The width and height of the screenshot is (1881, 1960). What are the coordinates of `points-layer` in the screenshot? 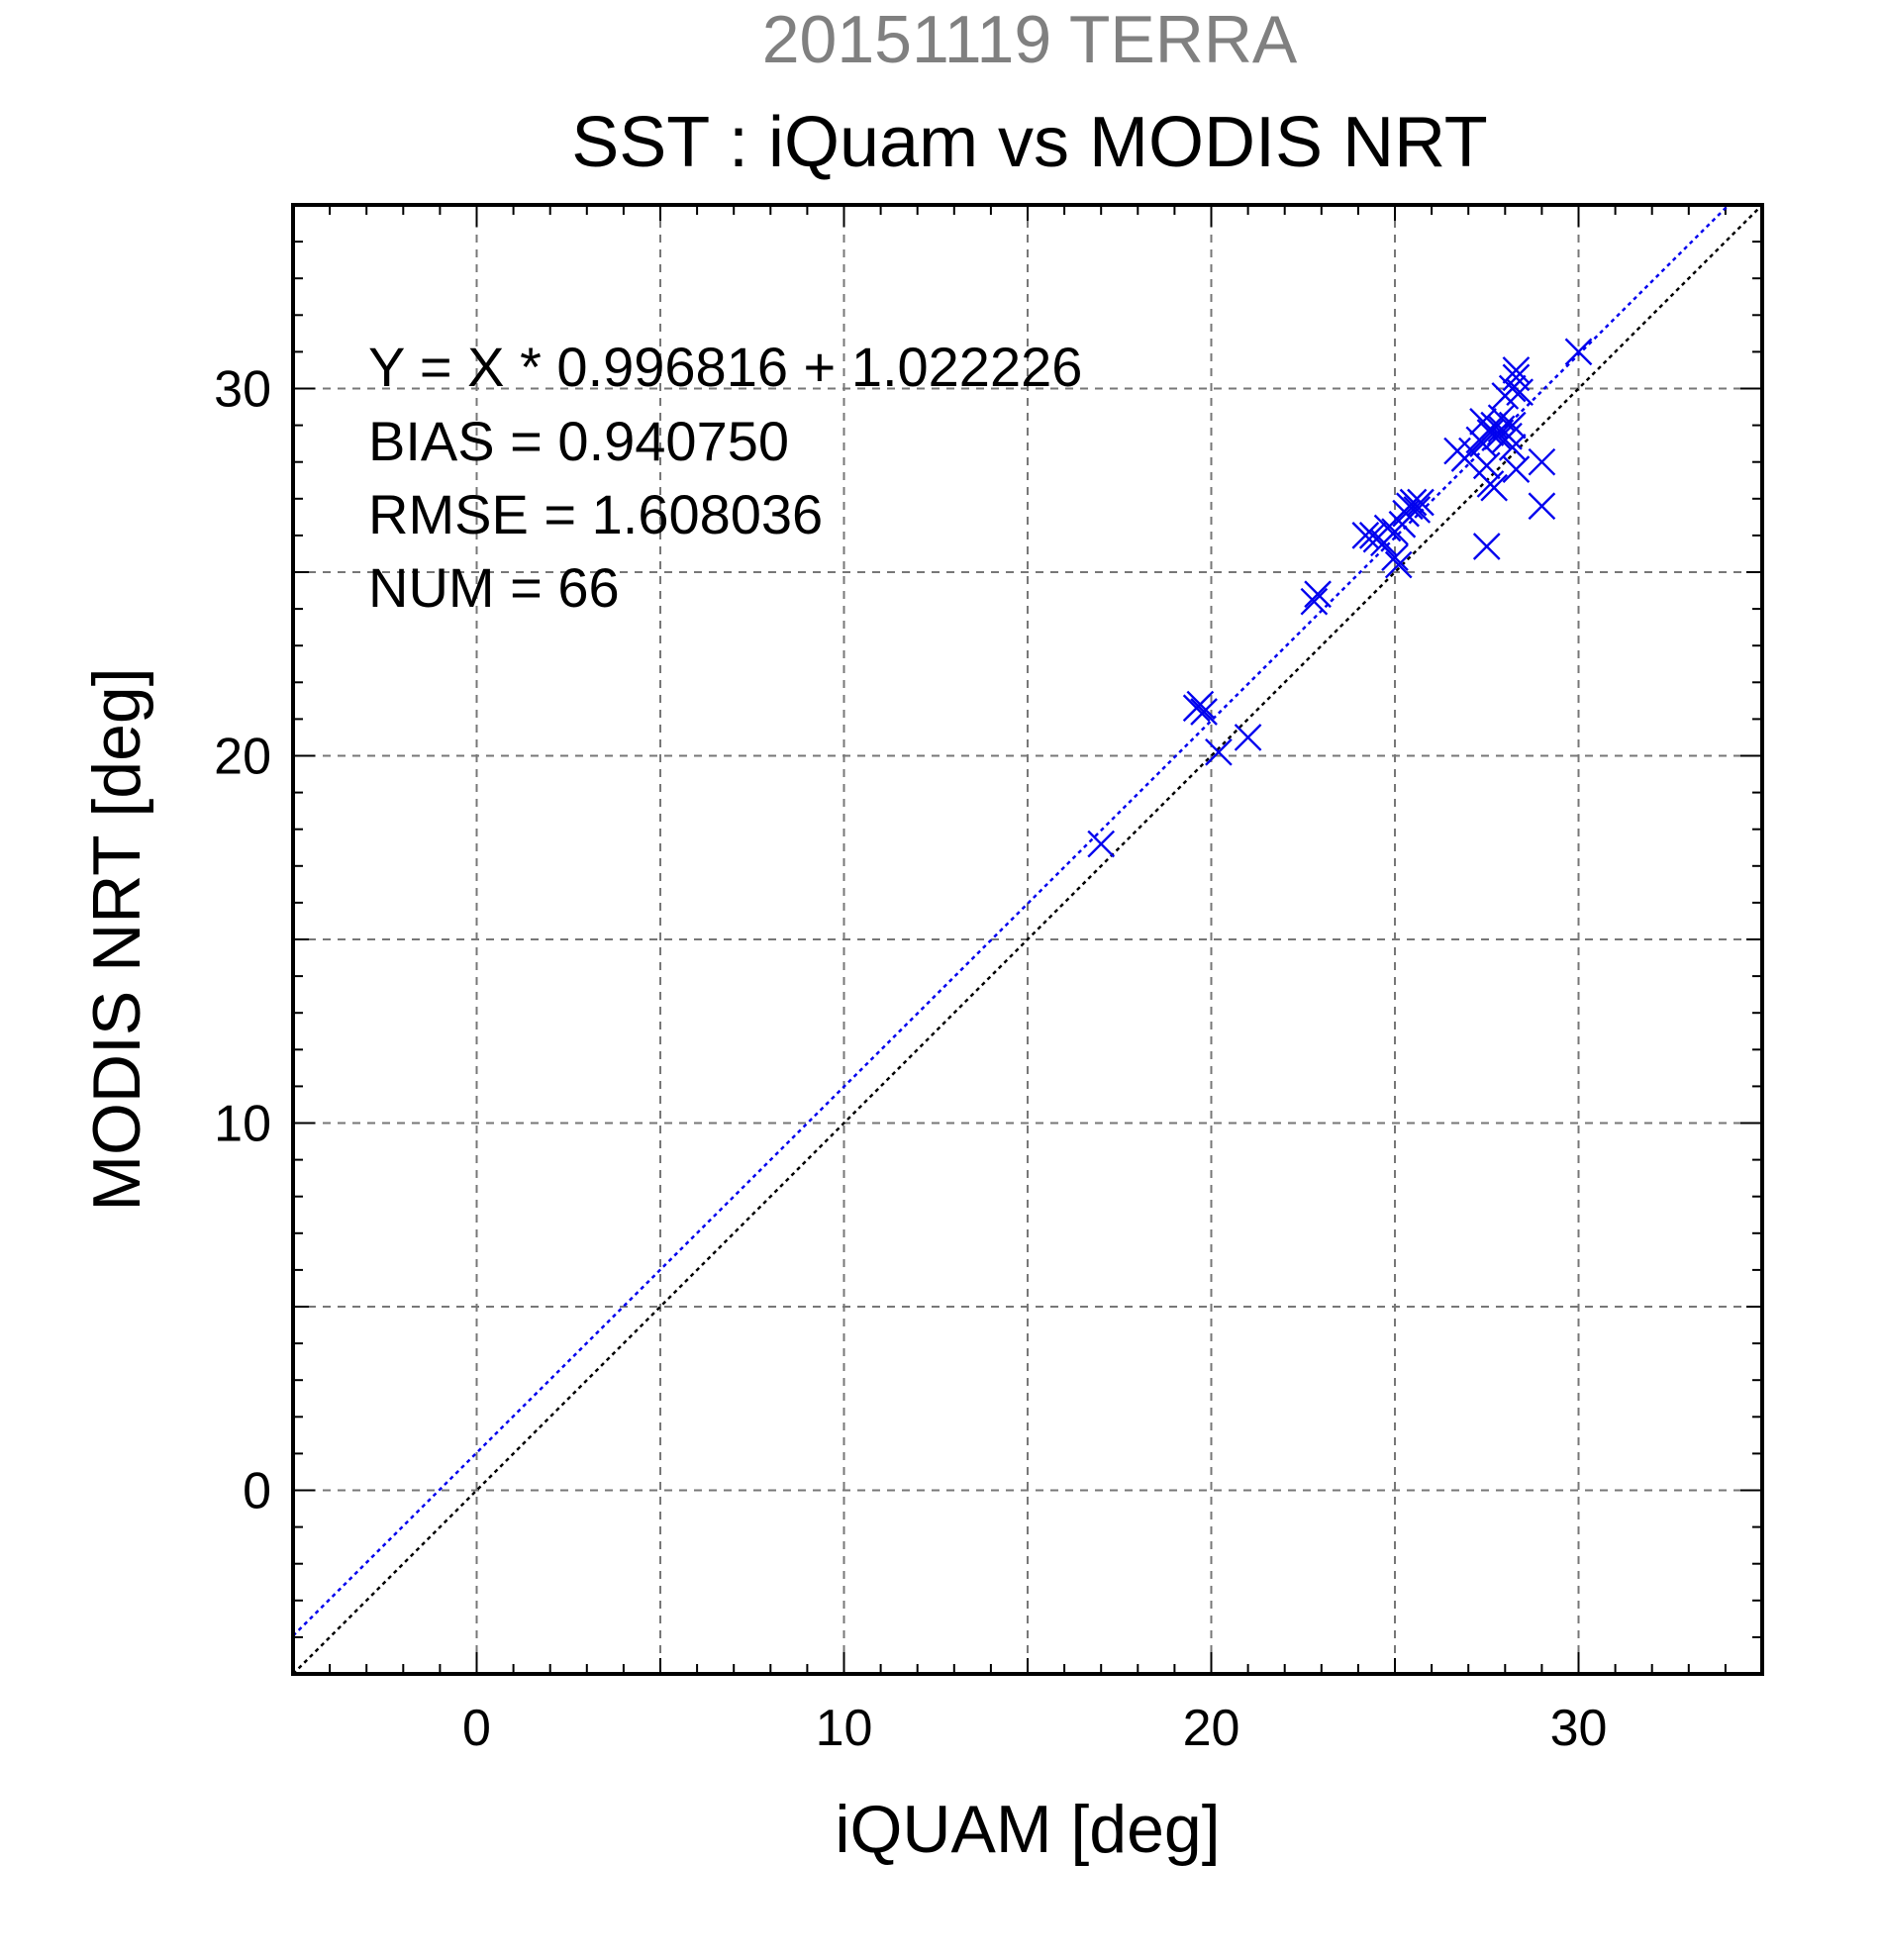 It's located at (1340, 598).